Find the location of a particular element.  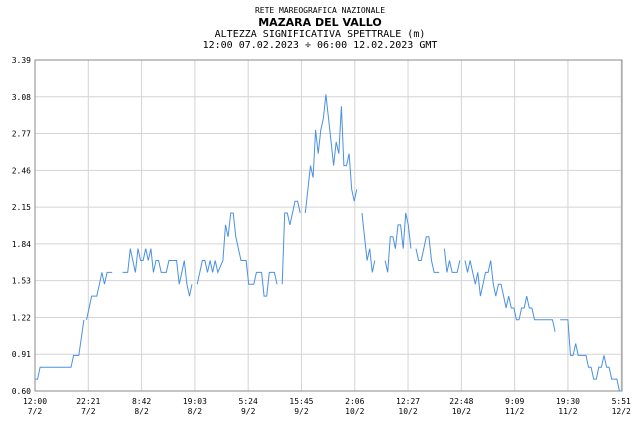

x-tick-time: 22:48 is located at coordinates (461, 401).